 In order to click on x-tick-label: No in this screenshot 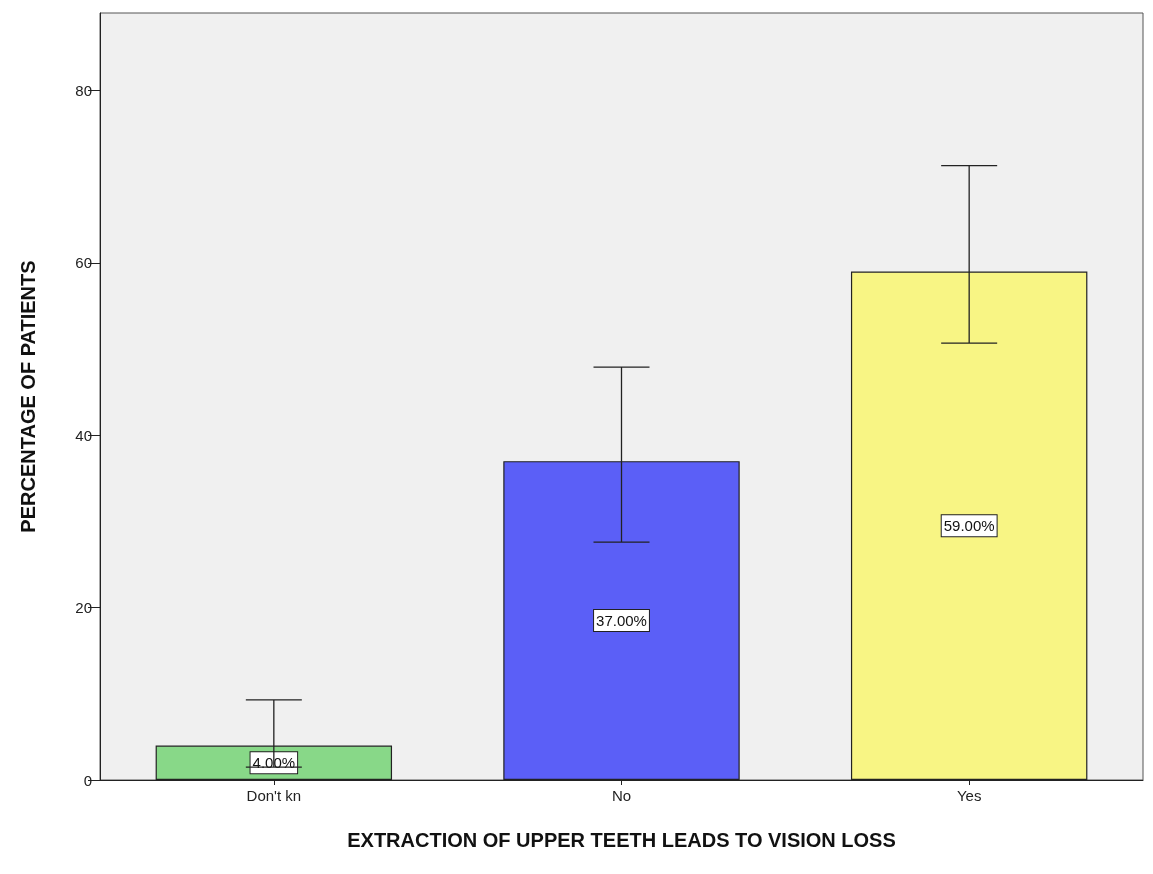, I will do `click(621, 795)`.